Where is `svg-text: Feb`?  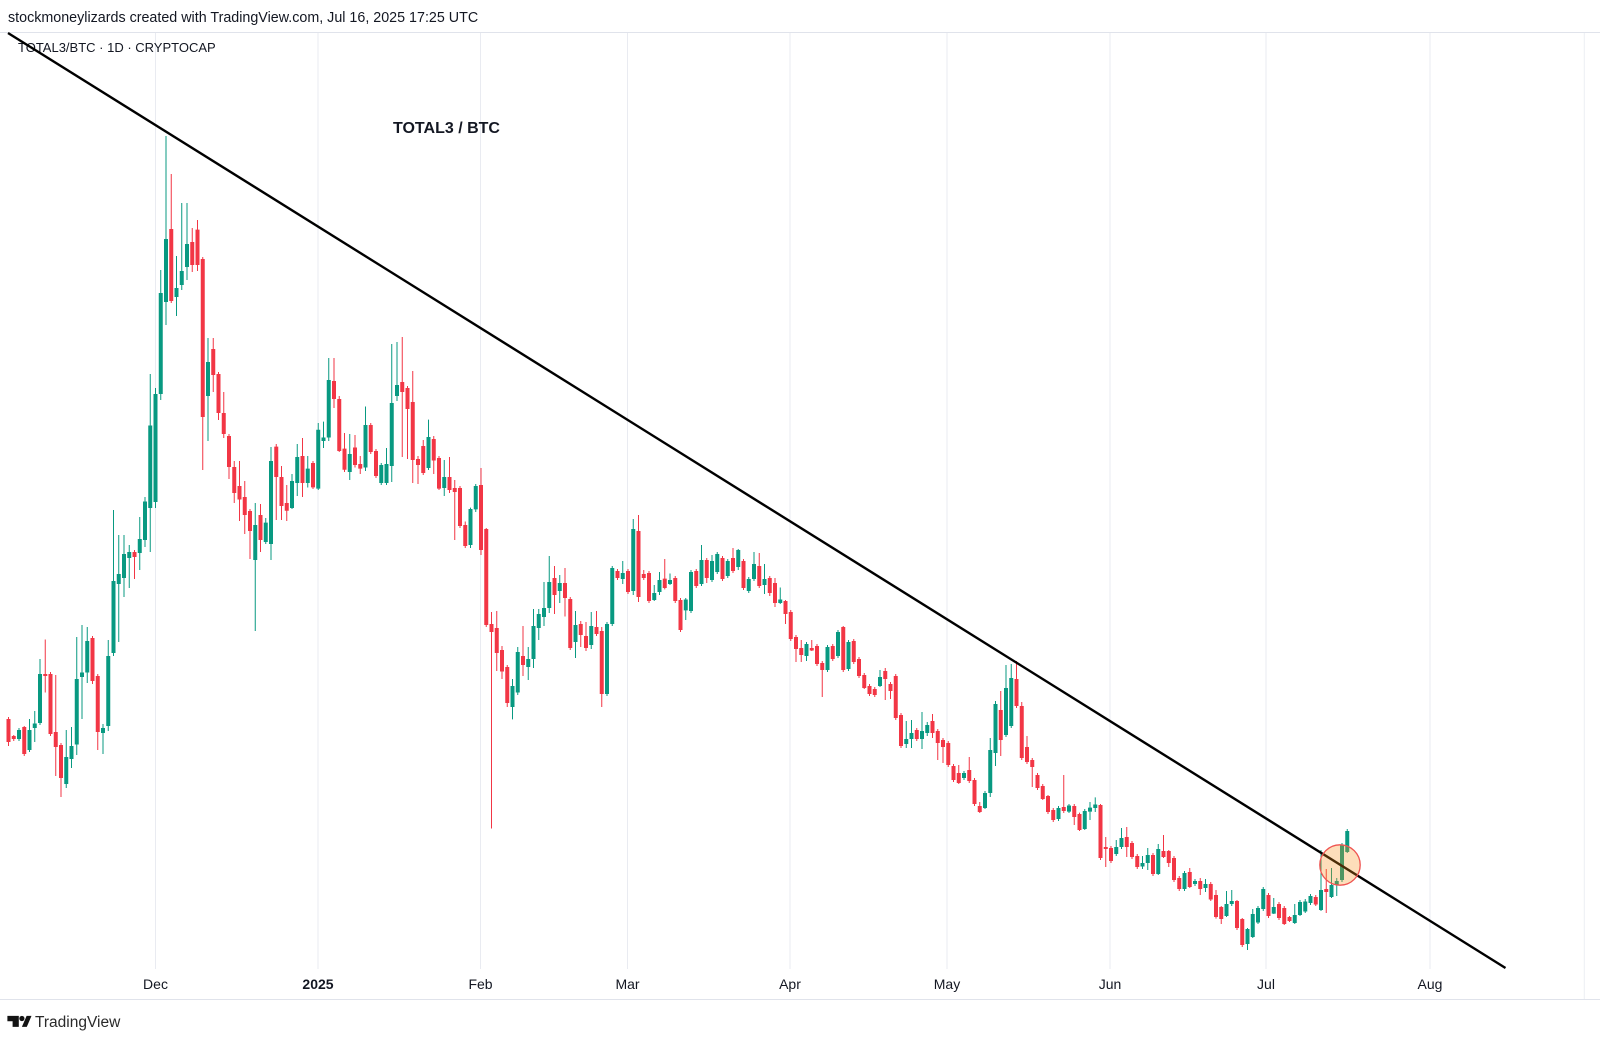
svg-text: Feb is located at coordinates (480, 984).